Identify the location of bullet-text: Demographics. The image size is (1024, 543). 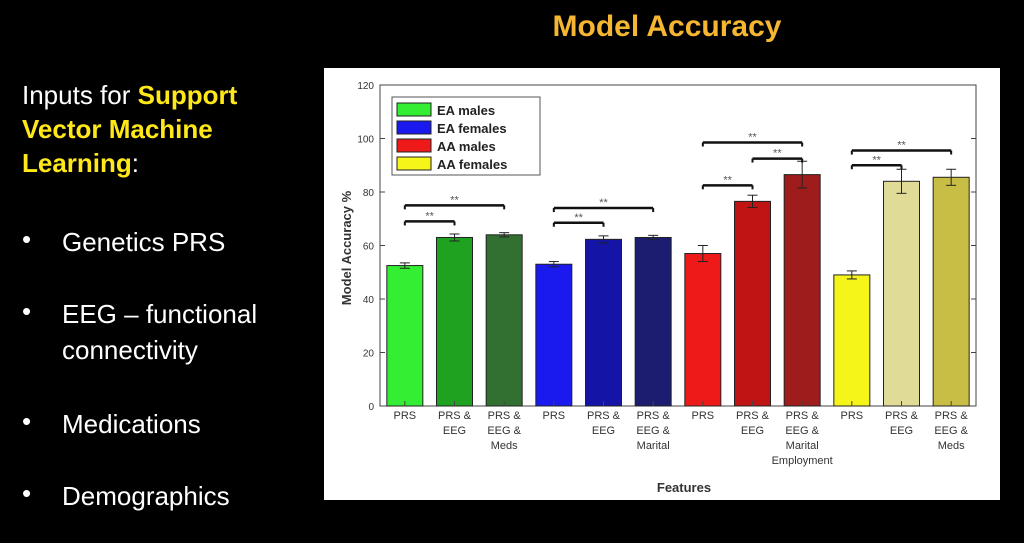
(146, 496).